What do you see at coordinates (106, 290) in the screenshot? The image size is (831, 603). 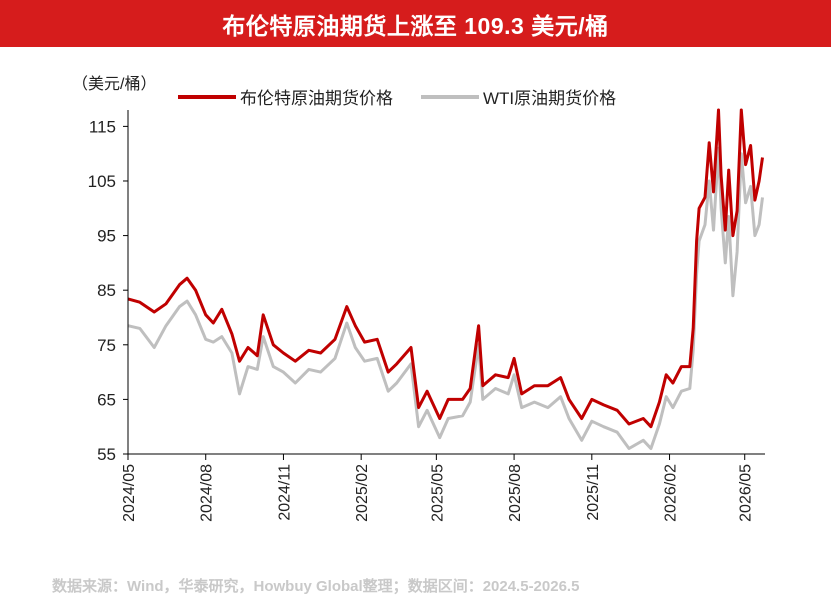 I see `y-tick-label: 85` at bounding box center [106, 290].